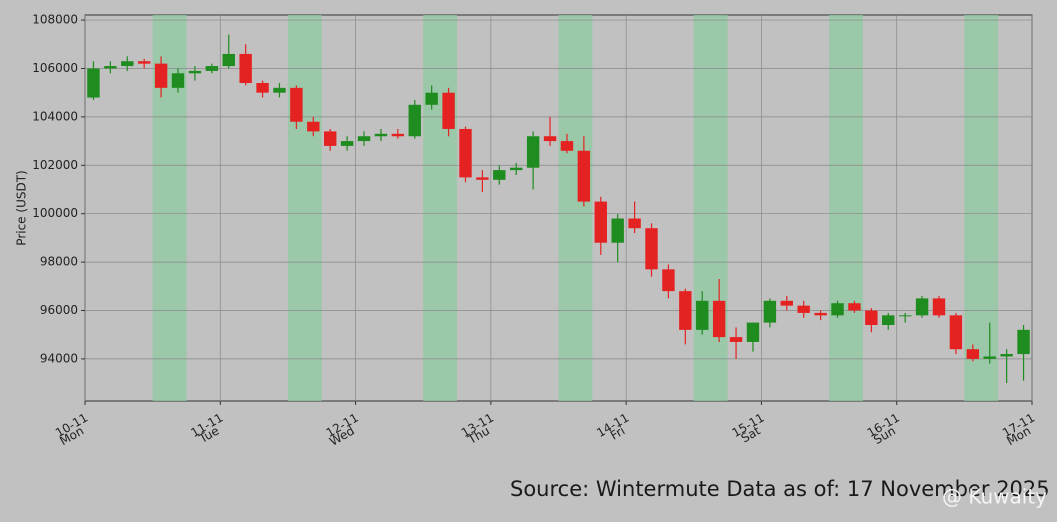 Image resolution: width=1057 pixels, height=522 pixels. What do you see at coordinates (55, 165) in the screenshot?
I see `y-tick-label: 102000` at bounding box center [55, 165].